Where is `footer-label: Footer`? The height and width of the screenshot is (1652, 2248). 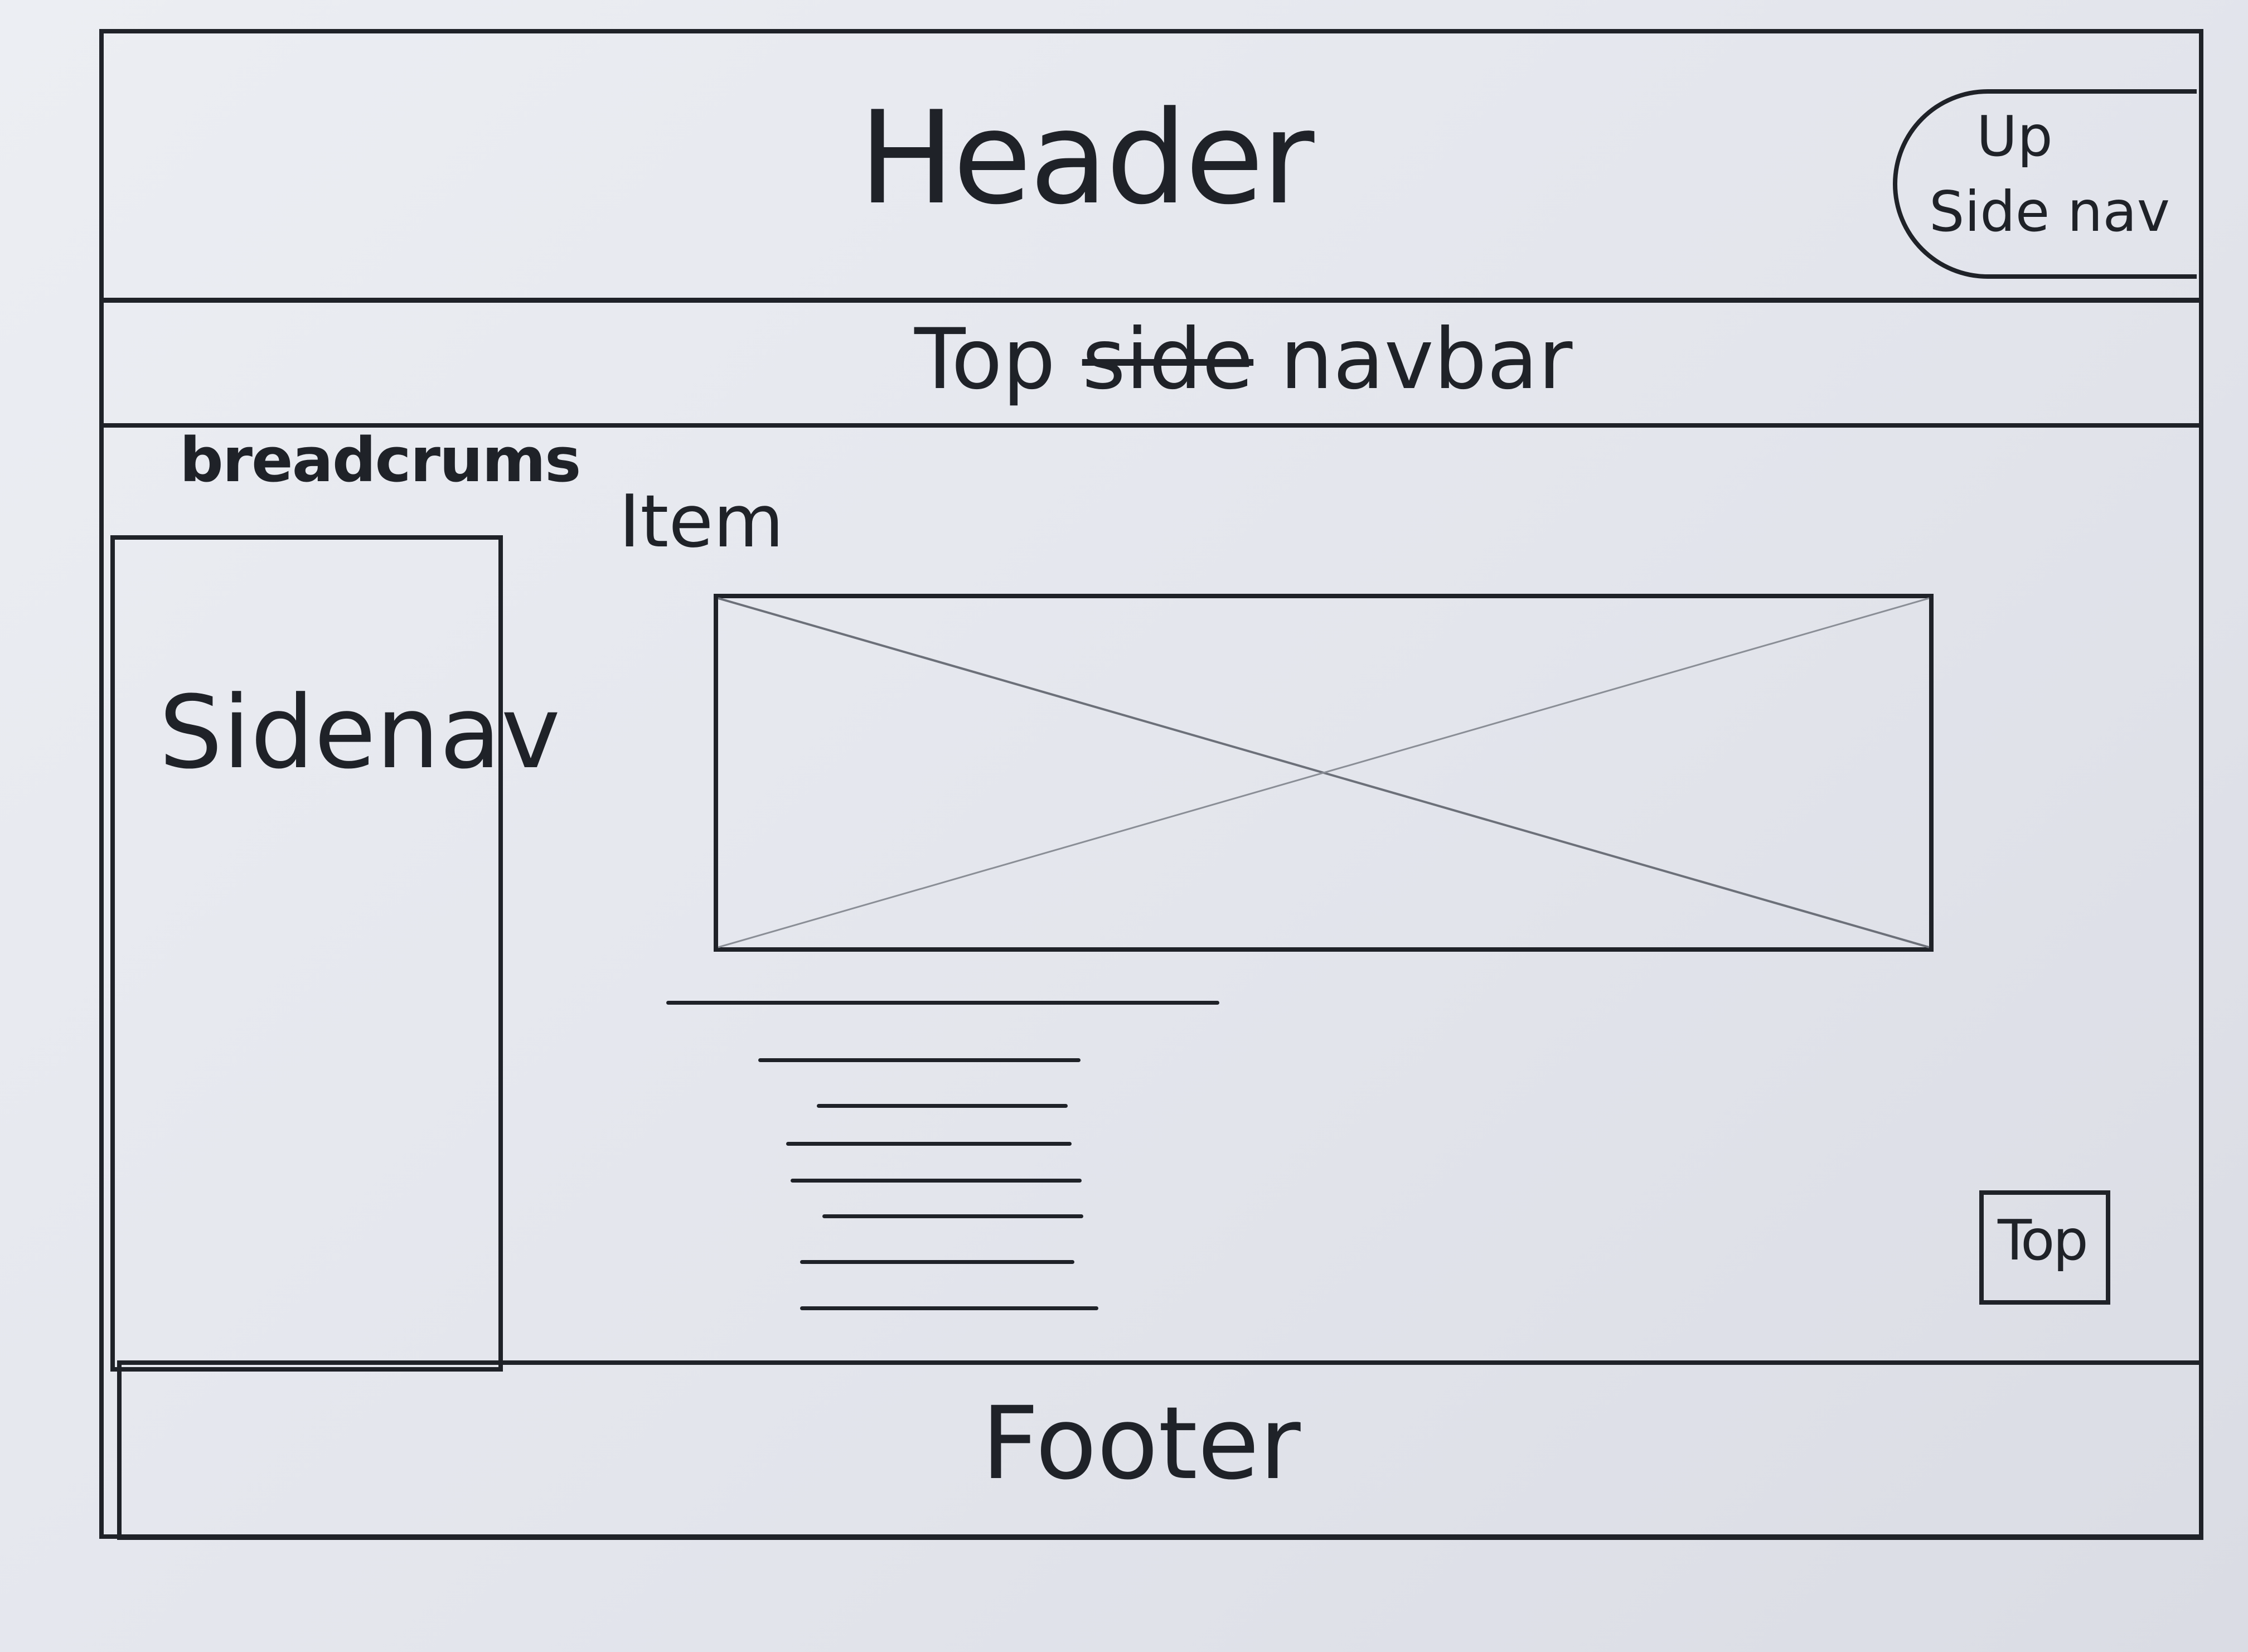 footer-label: Footer is located at coordinates (1141, 1443).